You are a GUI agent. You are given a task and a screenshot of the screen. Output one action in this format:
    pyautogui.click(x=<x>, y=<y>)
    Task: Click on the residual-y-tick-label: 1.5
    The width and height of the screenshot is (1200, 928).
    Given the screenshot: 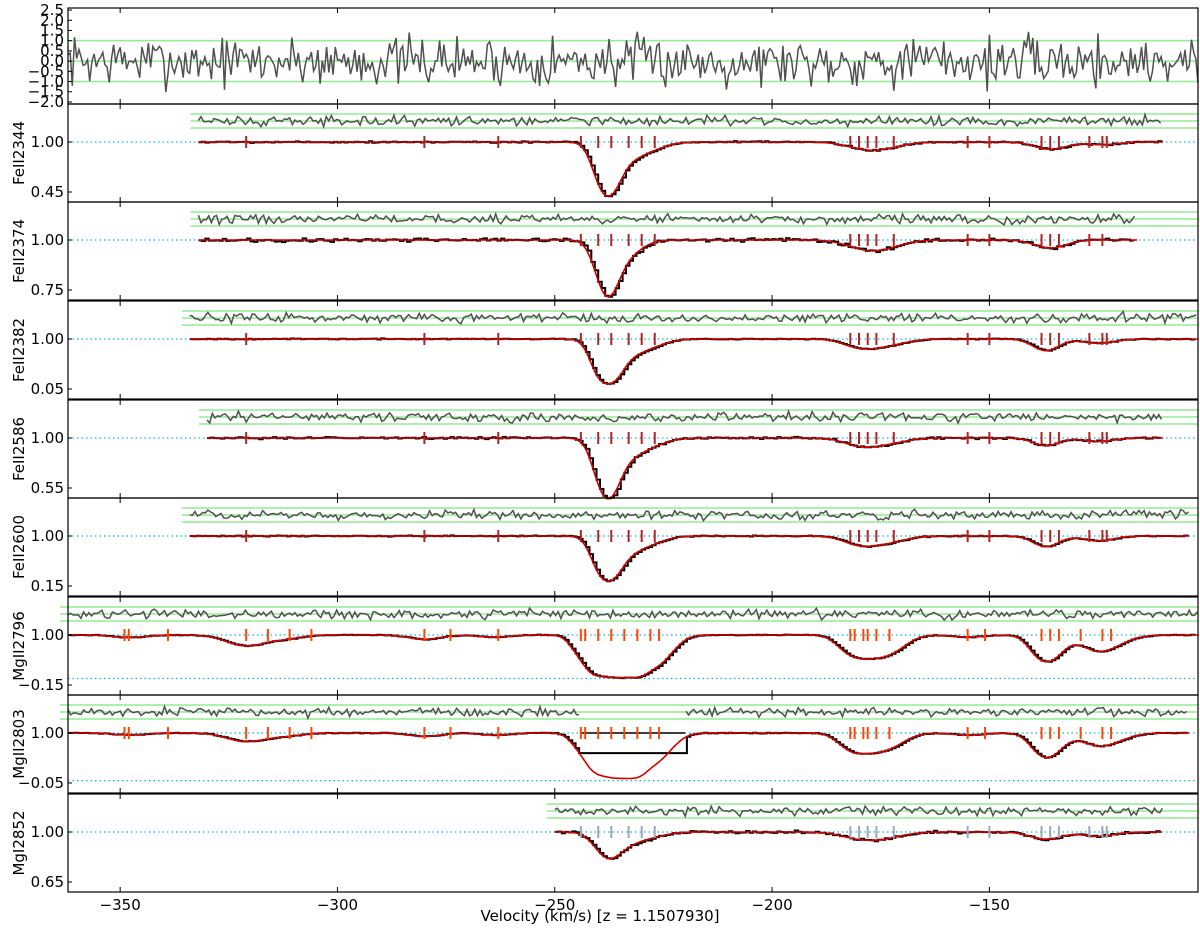 What is the action you would take?
    pyautogui.click(x=52, y=30)
    